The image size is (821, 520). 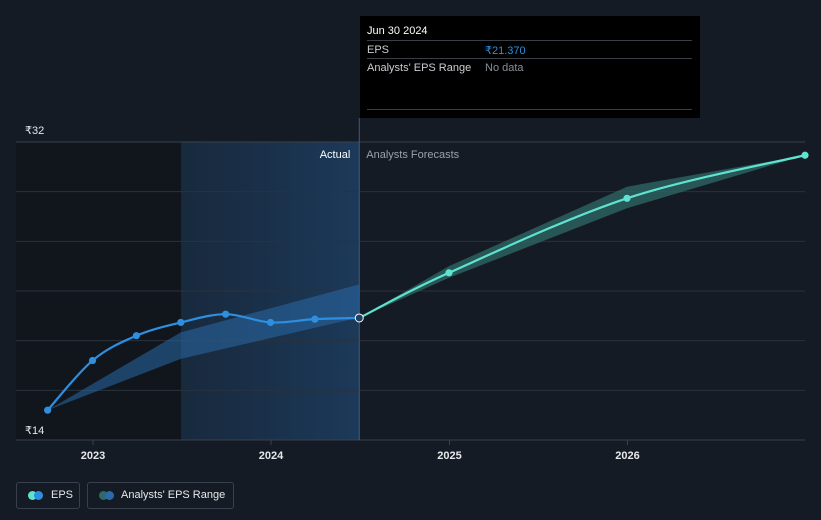 I want to click on y-tick-label-top: ₹32, so click(x=34, y=131).